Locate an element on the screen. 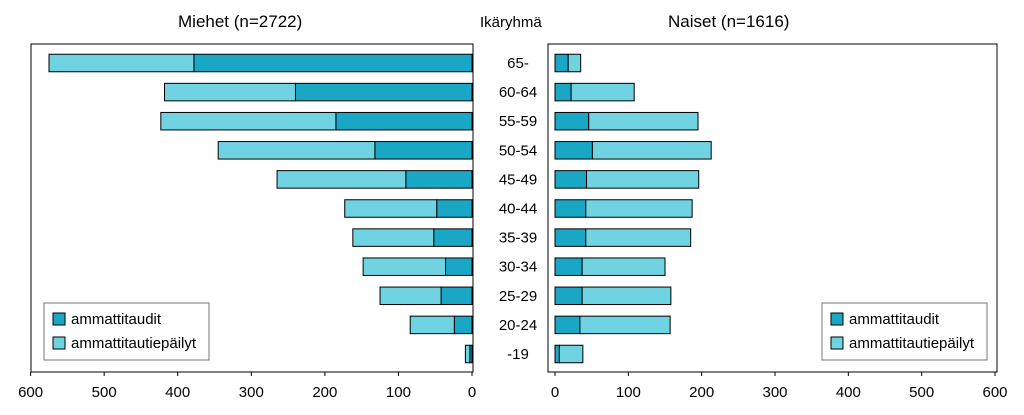 The width and height of the screenshot is (1024, 415). age-group-20-24: 20-24 is located at coordinates (518, 325).